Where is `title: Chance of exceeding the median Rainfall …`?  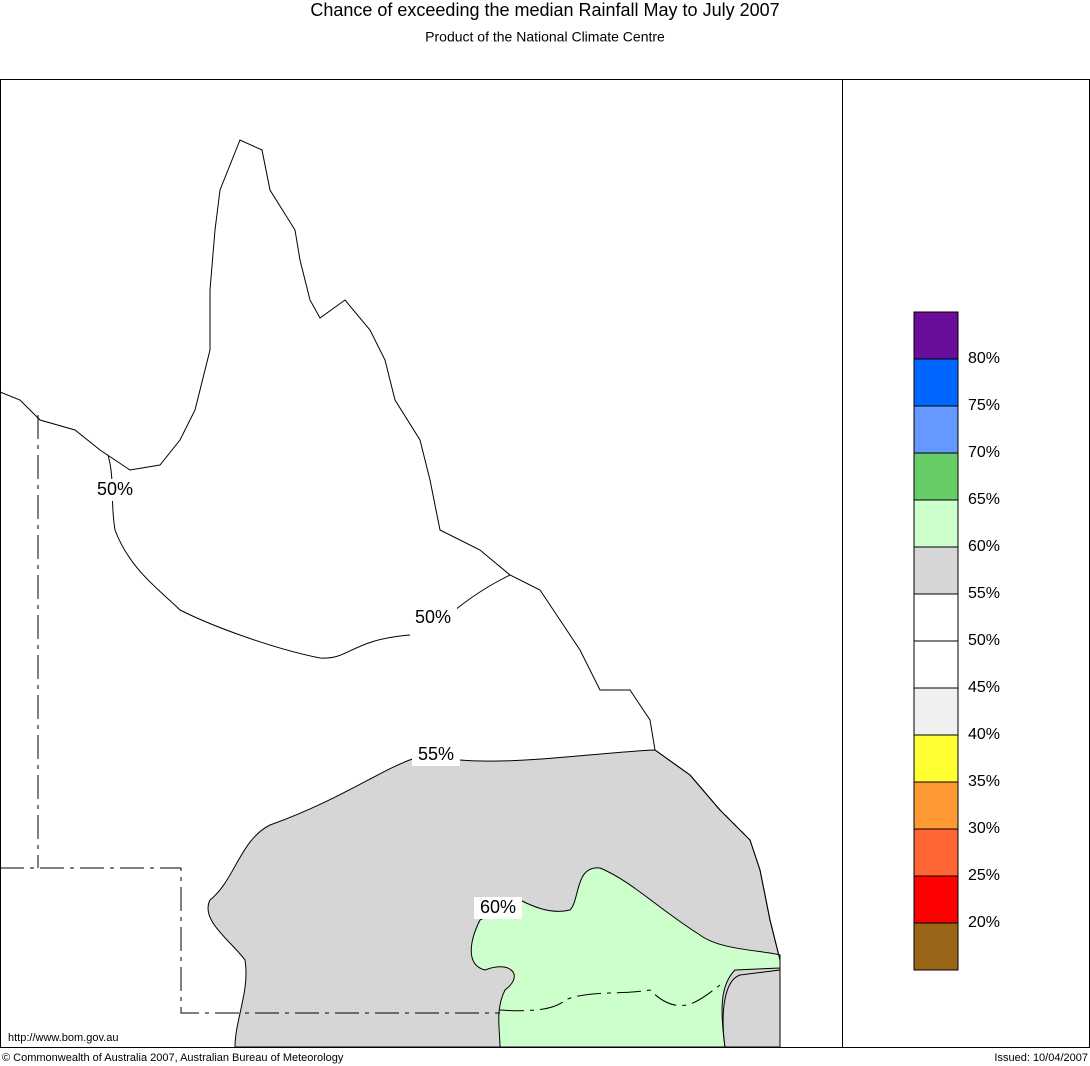
title: Chance of exceeding the median Rainfall … is located at coordinates (544, 10).